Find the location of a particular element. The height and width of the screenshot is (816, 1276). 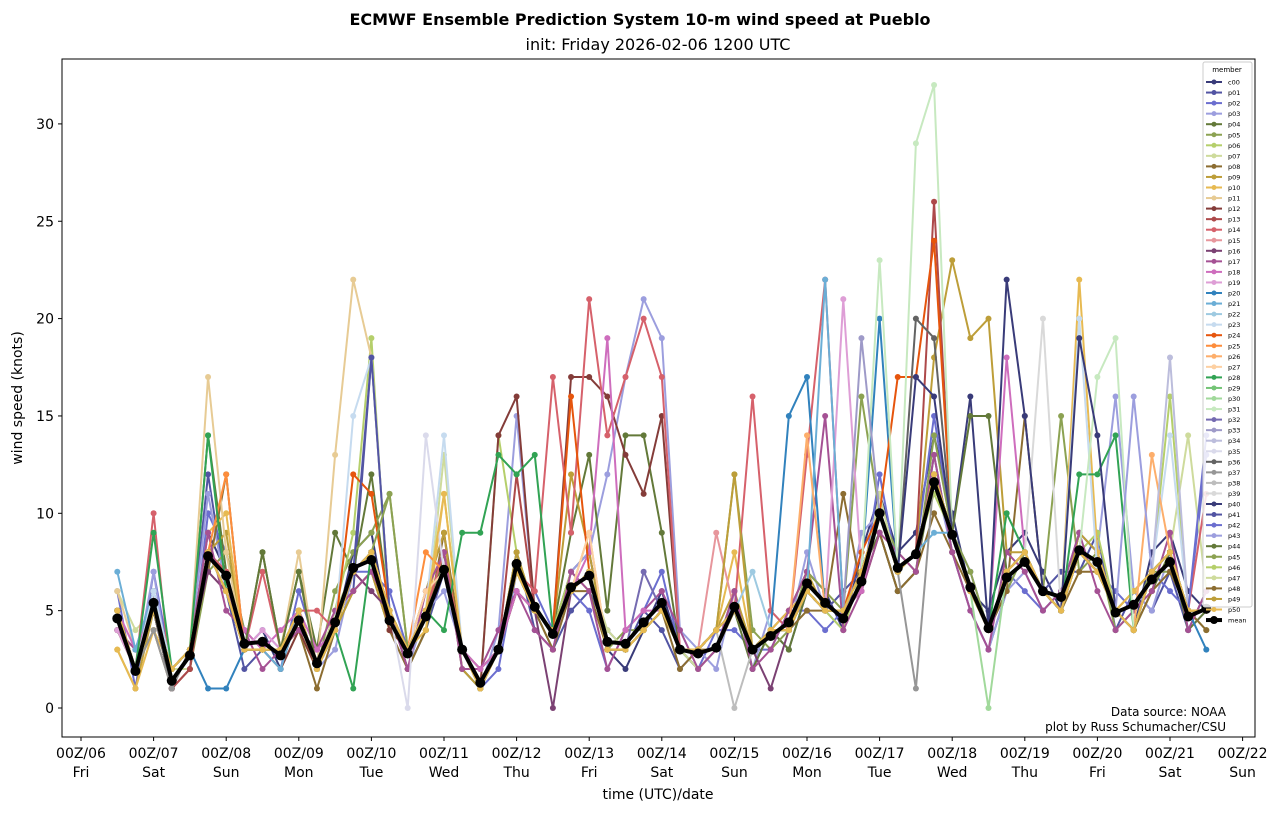

x-tick-label: 00Z/12 is located at coordinates (517, 754).